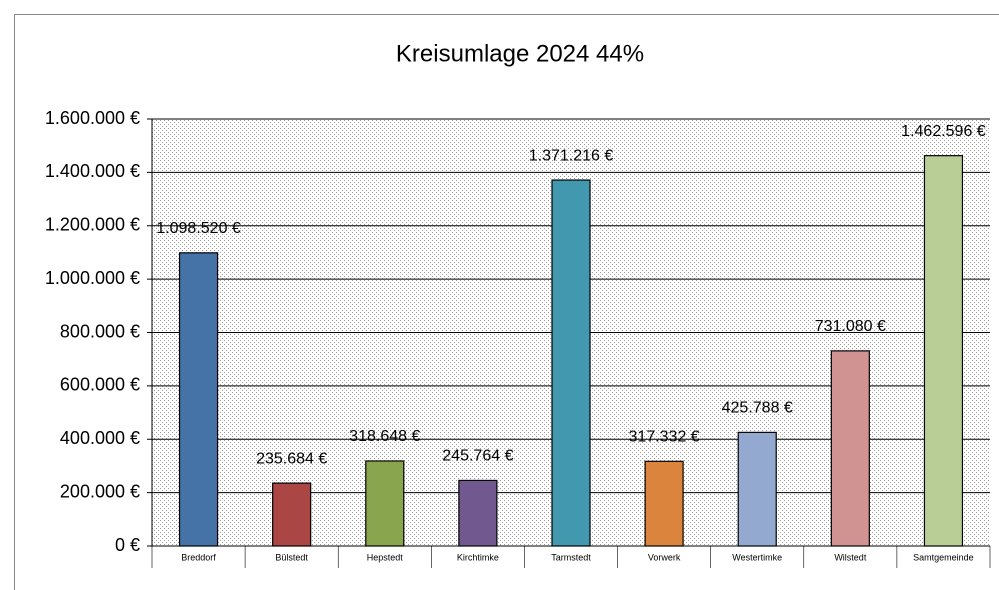  What do you see at coordinates (850, 326) in the screenshot?
I see `data-label: 731.080 €` at bounding box center [850, 326].